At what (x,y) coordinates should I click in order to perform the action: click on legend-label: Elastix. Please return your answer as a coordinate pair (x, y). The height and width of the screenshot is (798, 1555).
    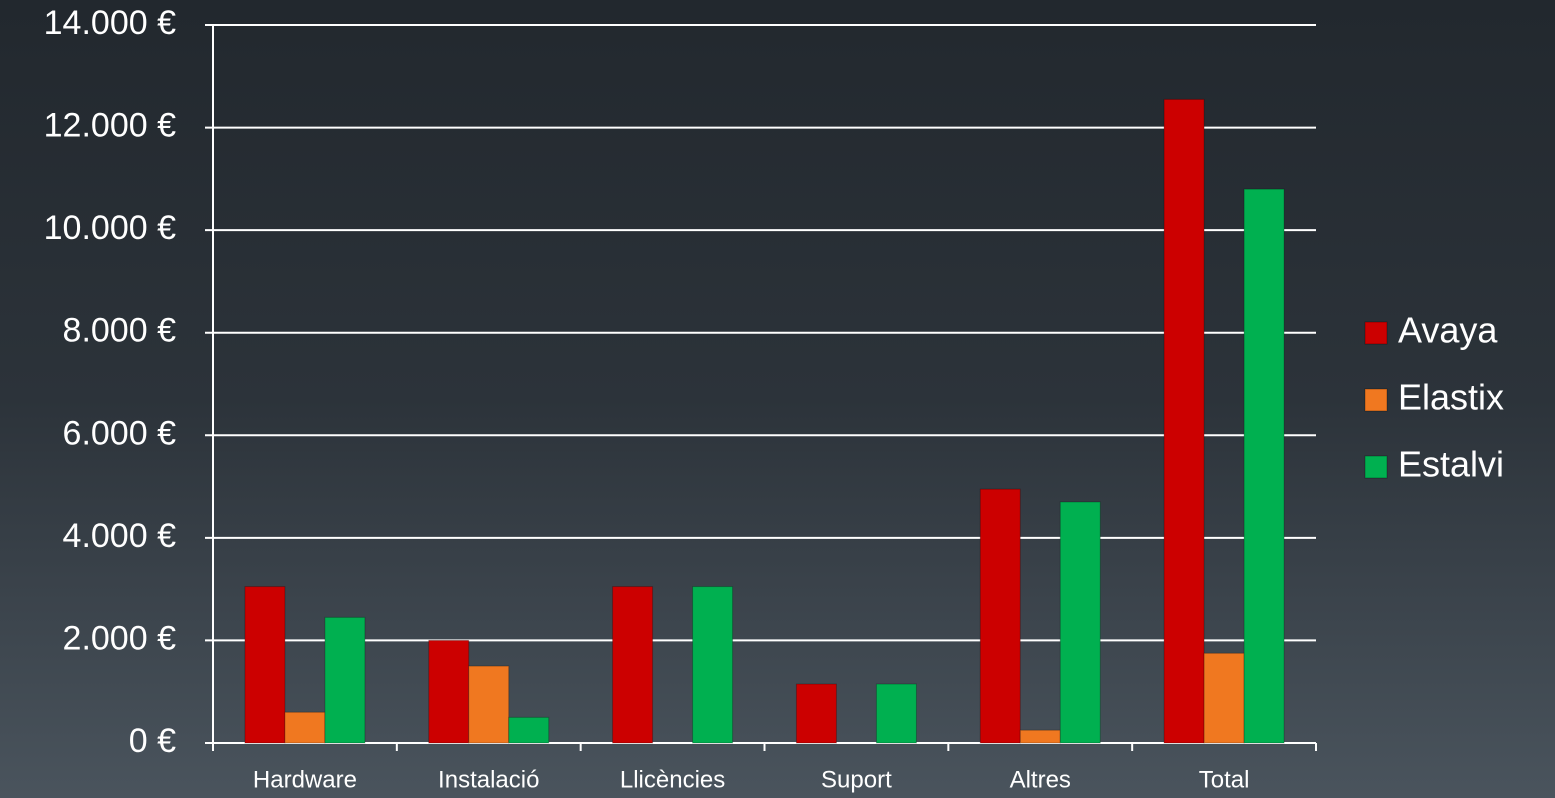
    Looking at the image, I should click on (1451, 397).